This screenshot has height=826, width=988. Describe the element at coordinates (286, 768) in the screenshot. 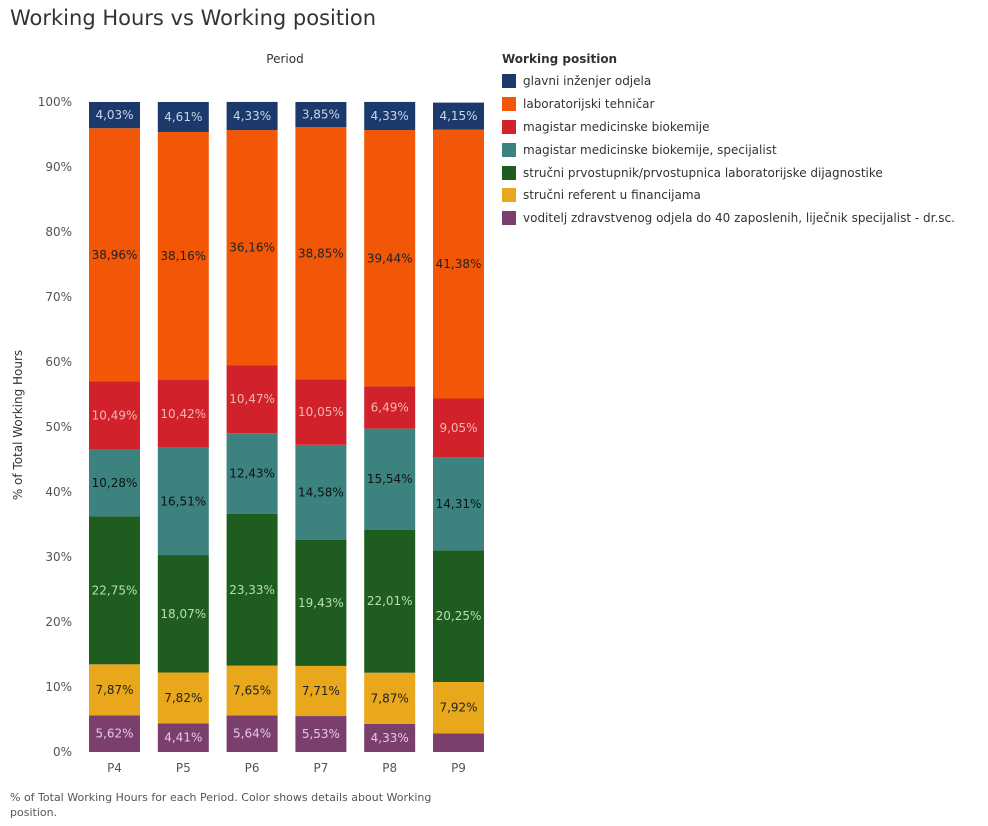

I see `x-axis-ticks: P4 P5 P6 P7 P8 P9` at that location.